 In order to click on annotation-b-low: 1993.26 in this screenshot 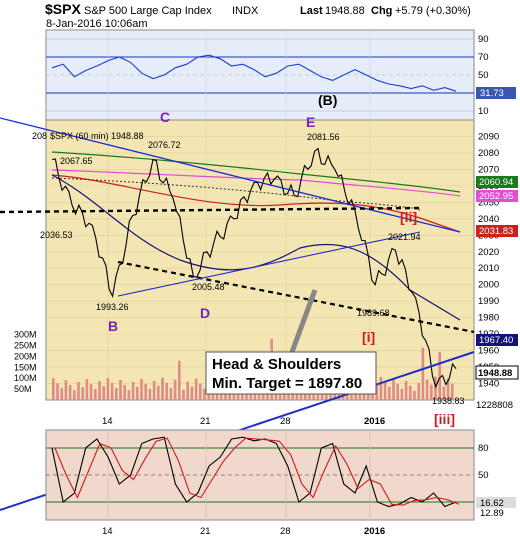, I will do `click(112, 307)`.